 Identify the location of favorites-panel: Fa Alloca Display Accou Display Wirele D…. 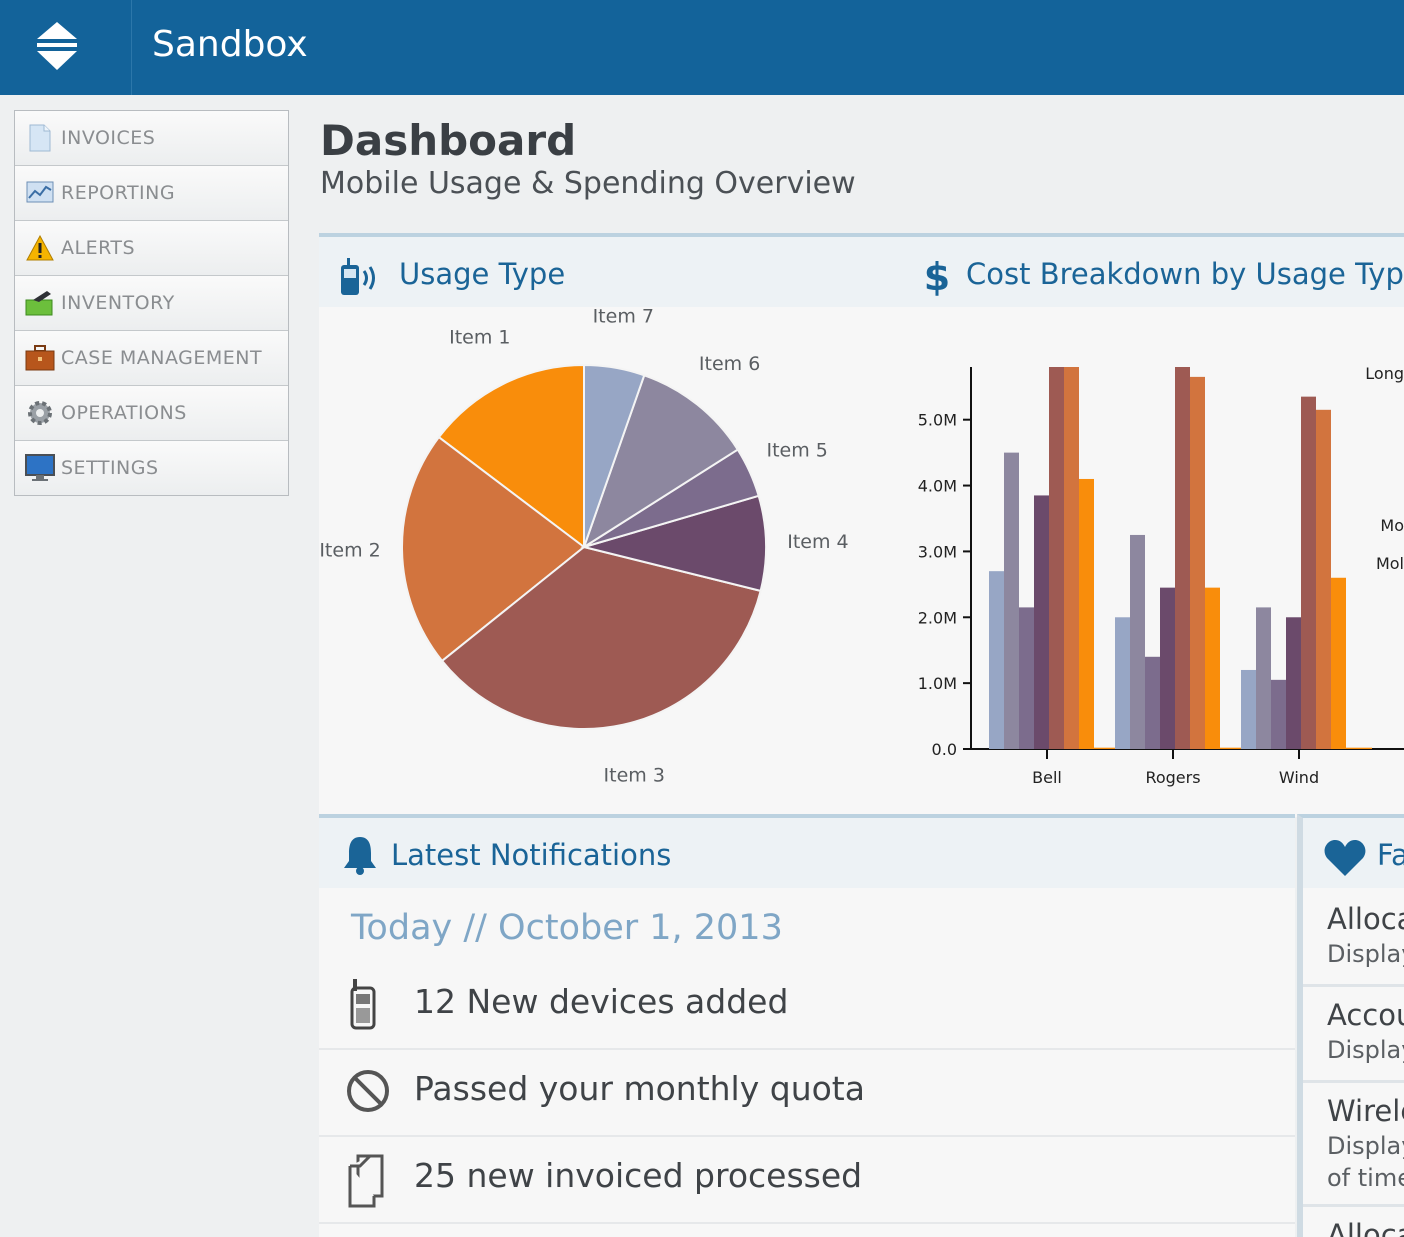
(1350, 1025).